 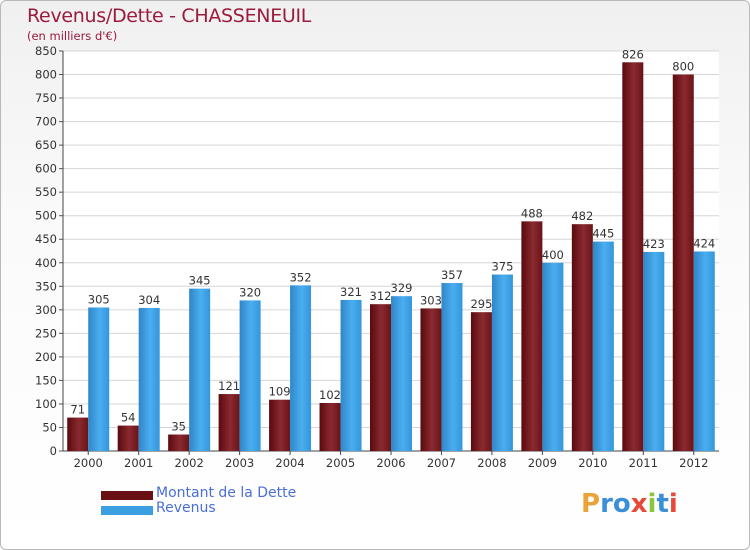 I want to click on x-tick-label: 2000, so click(x=88, y=463).